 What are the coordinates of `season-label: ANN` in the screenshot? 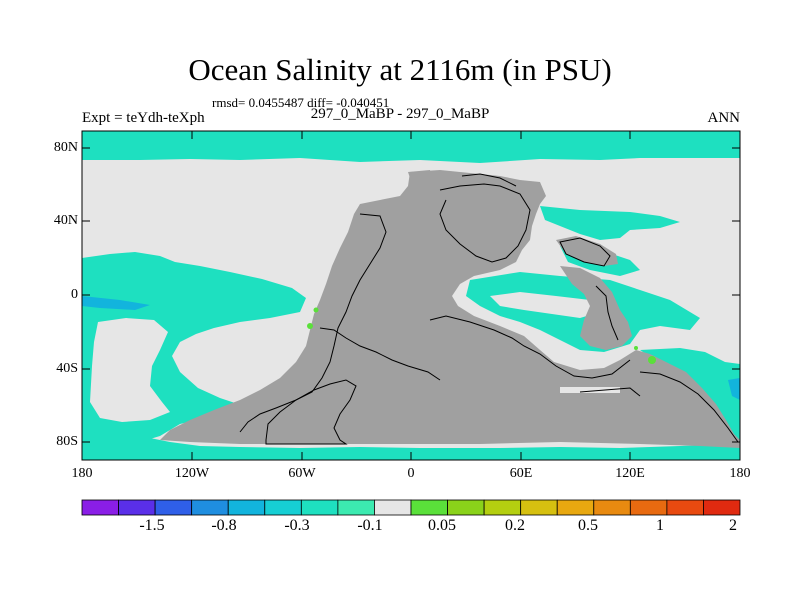 It's located at (724, 118).